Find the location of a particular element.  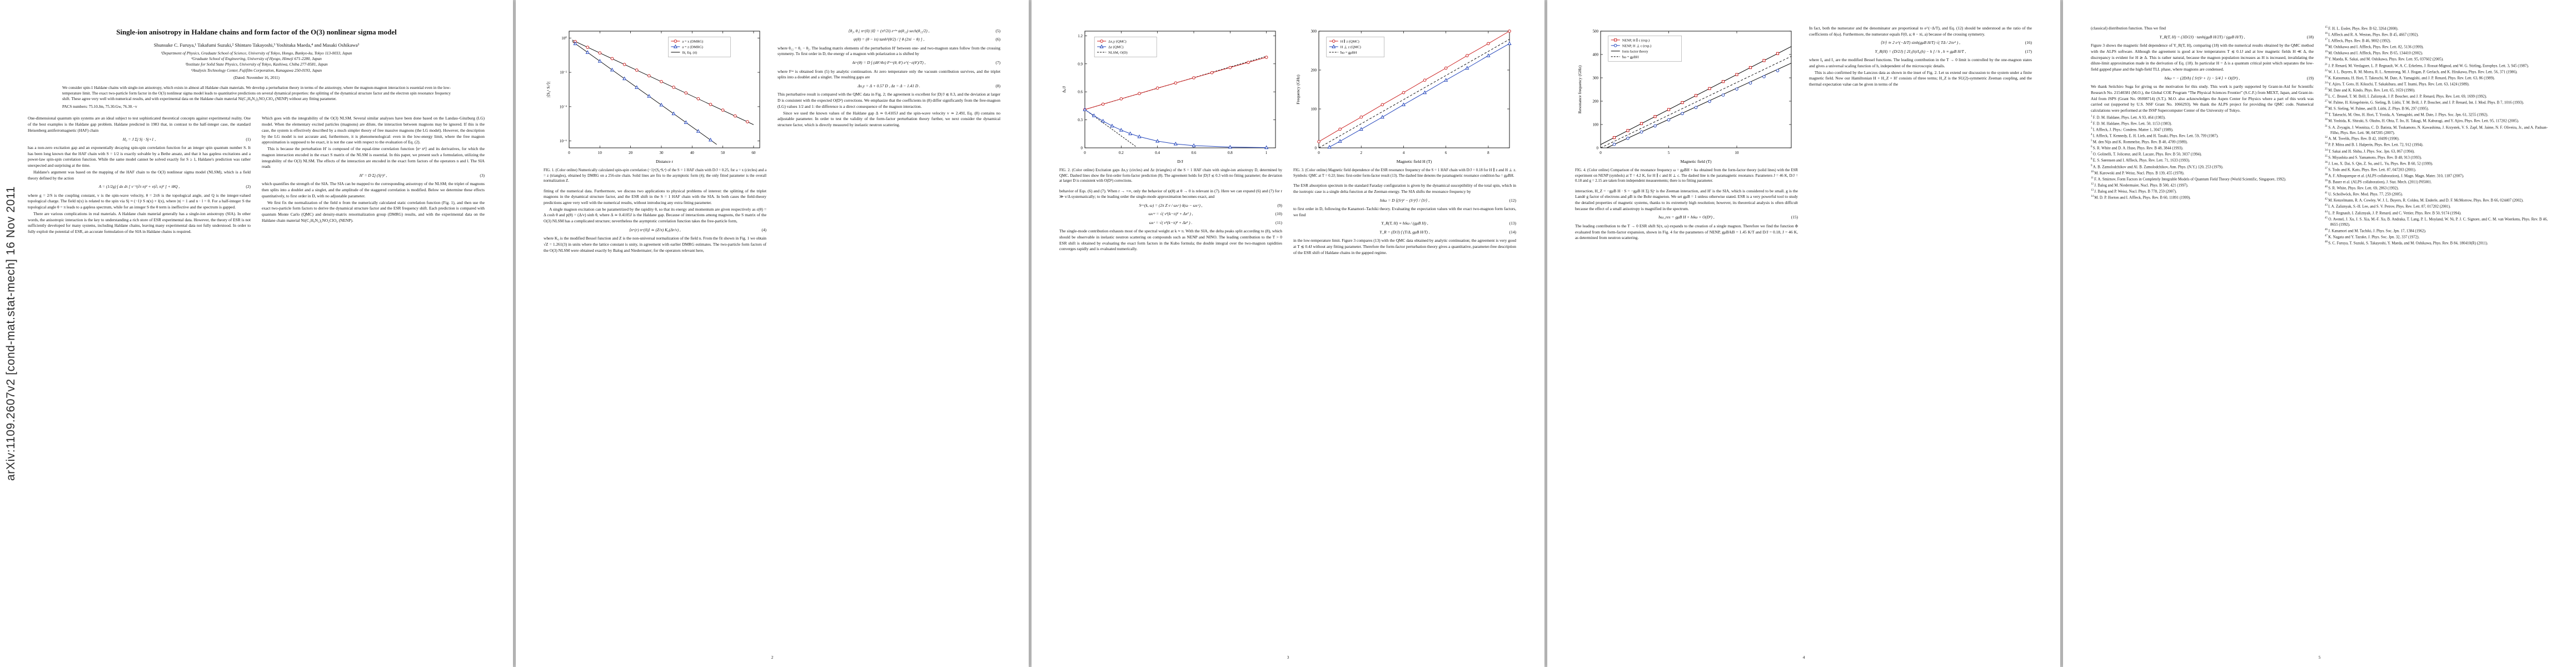

svg-text: 2 is located at coordinates (1361, 153).